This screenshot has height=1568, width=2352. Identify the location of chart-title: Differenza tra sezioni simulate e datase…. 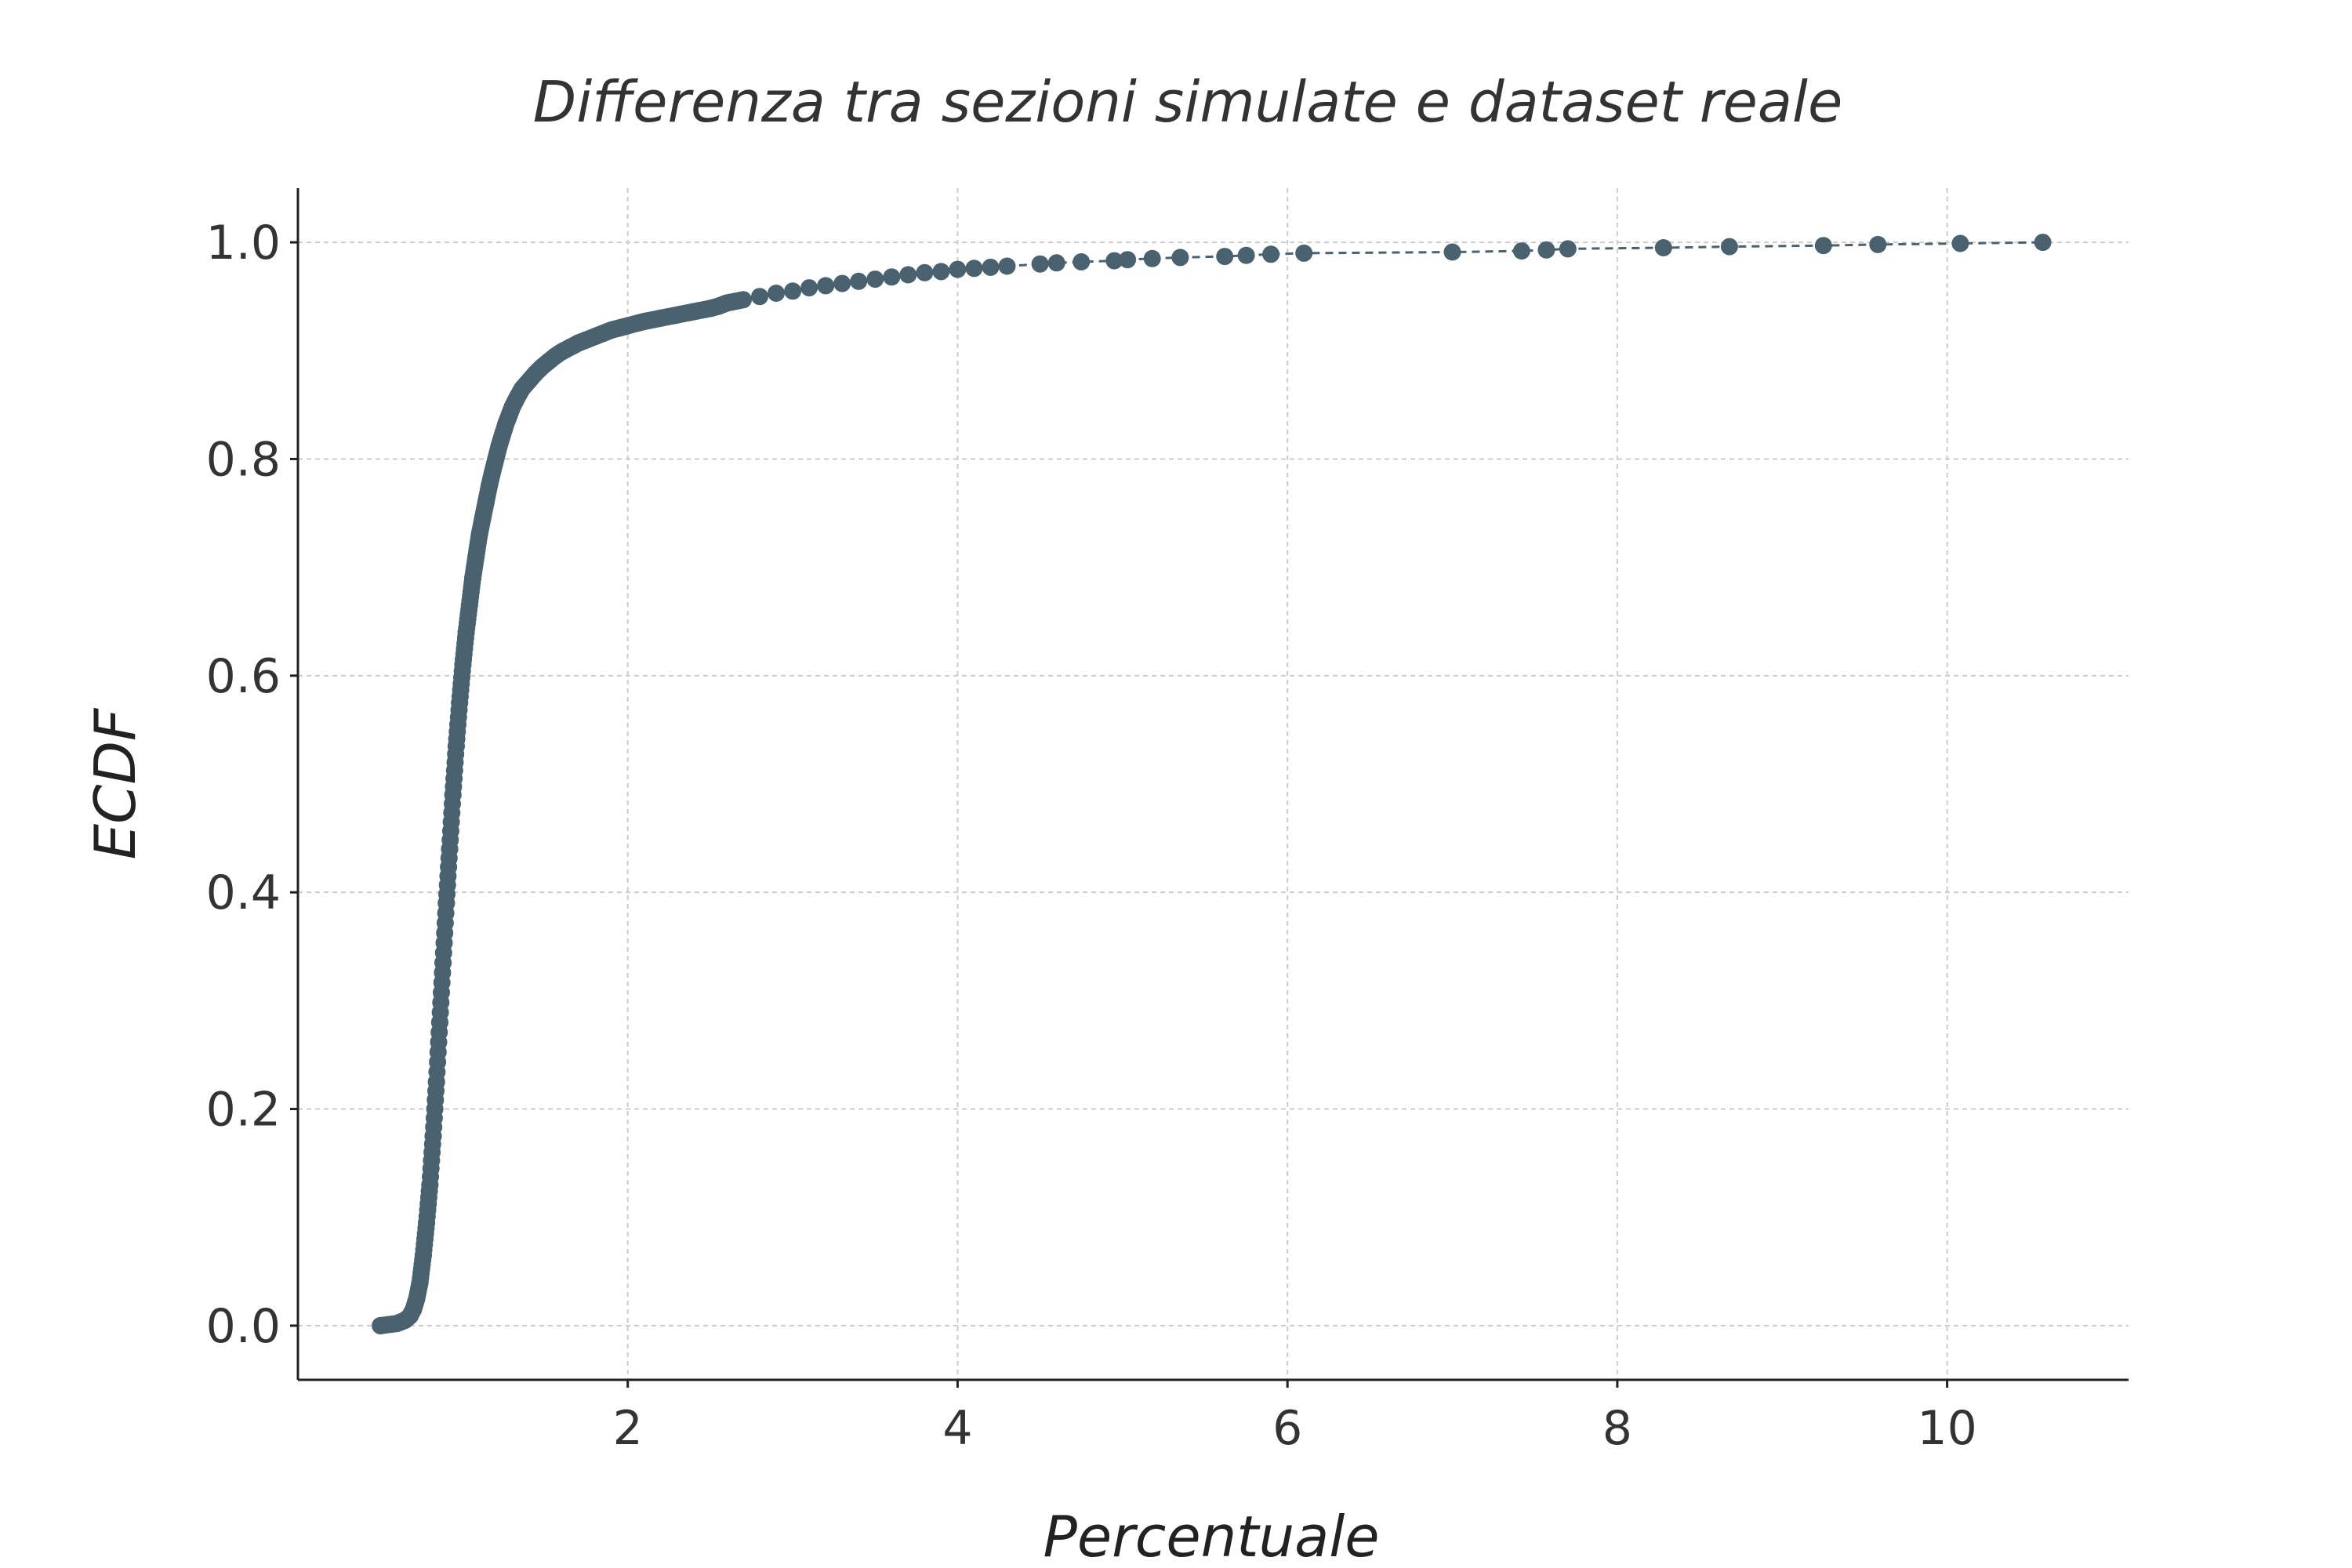
(1187, 102).